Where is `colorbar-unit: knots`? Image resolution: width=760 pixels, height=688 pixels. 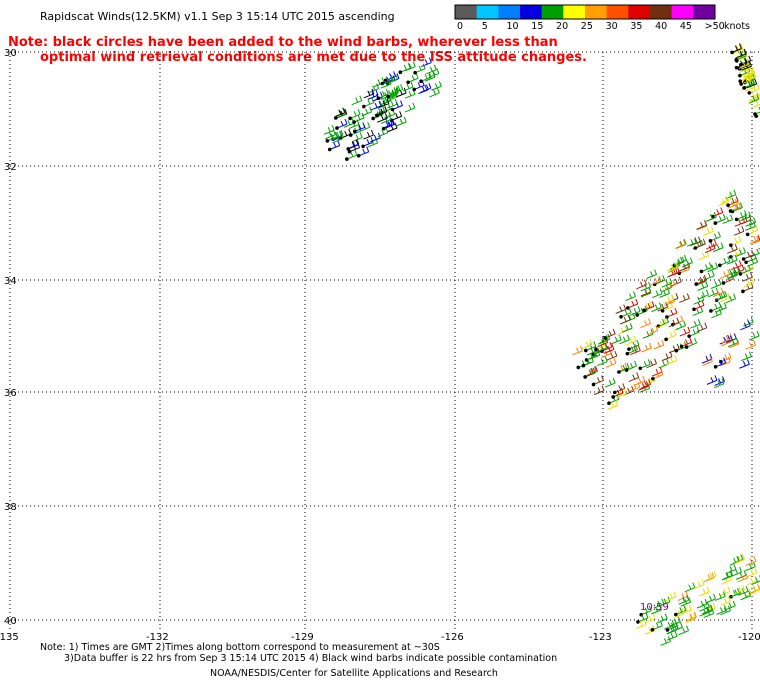 colorbar-unit: knots is located at coordinates (737, 26).